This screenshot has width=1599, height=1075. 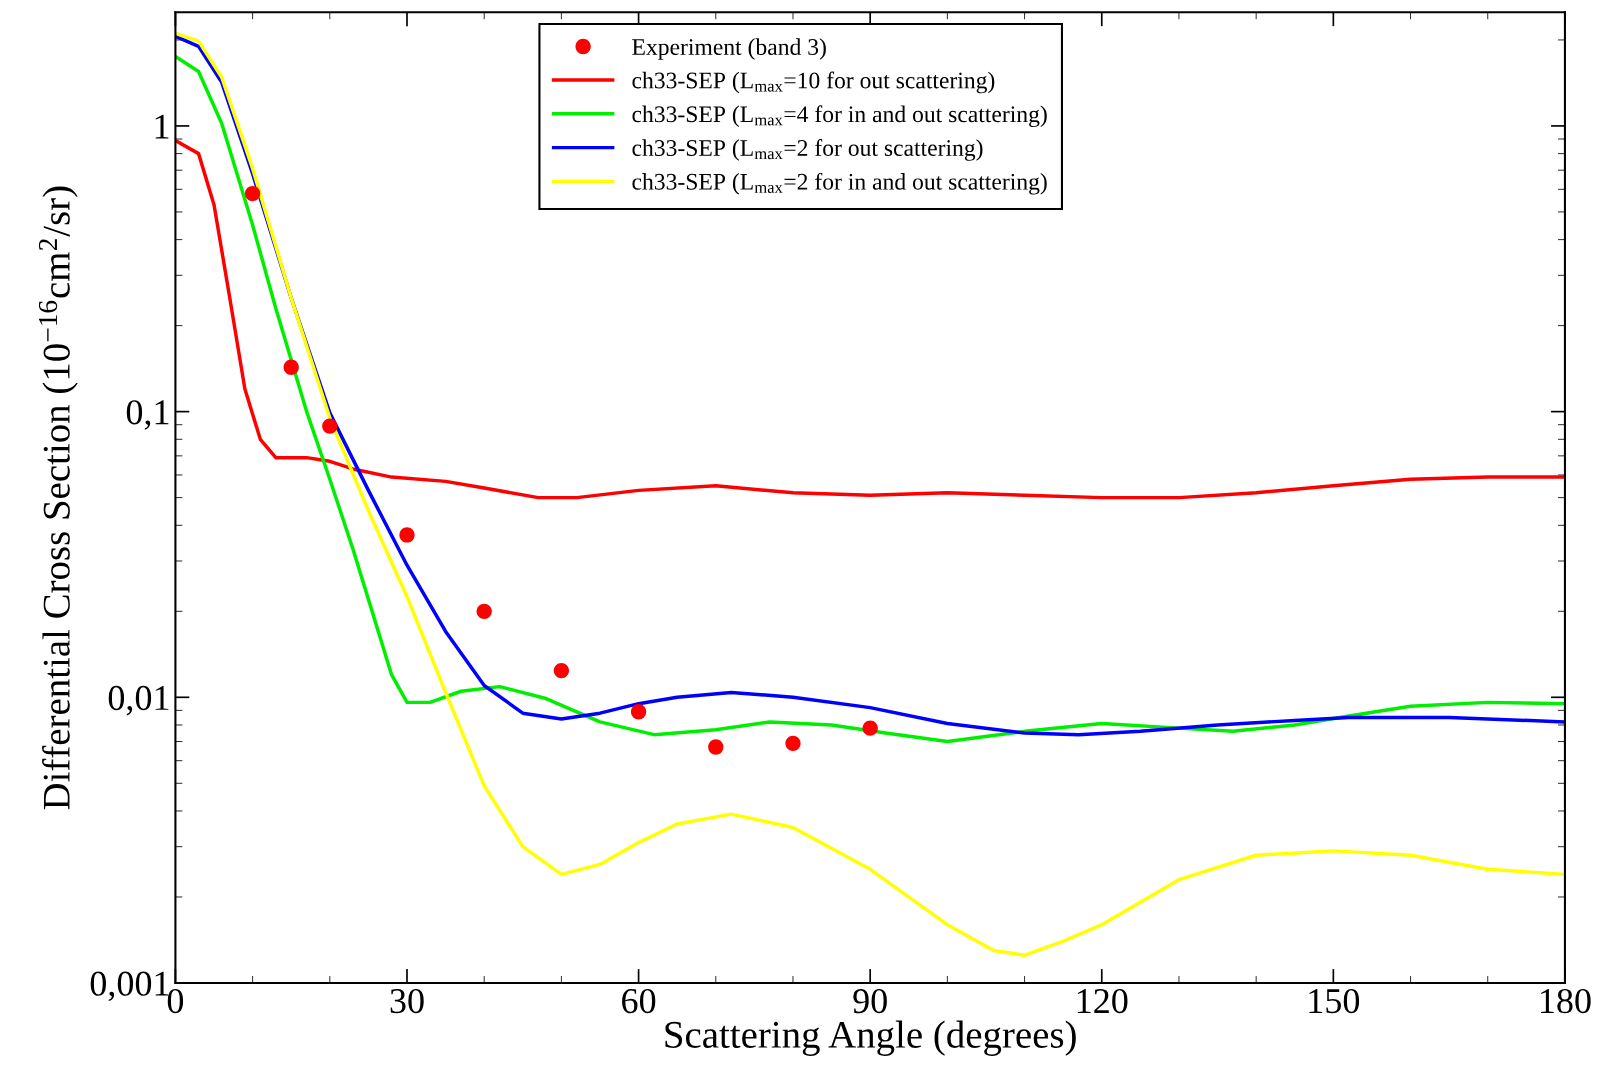 What do you see at coordinates (1102, 1001) in the screenshot?
I see `x-tick-label: 120` at bounding box center [1102, 1001].